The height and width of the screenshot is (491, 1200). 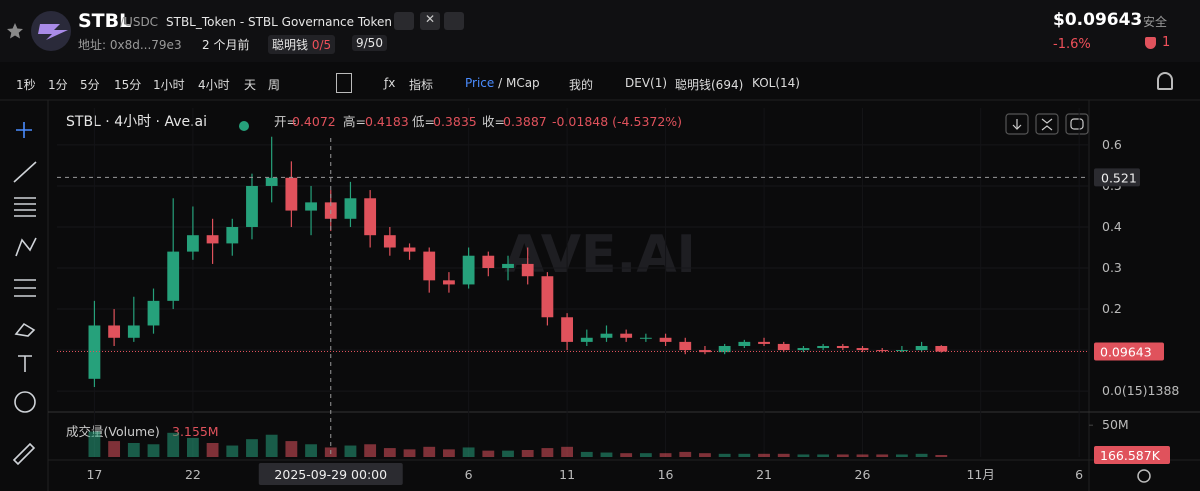 I want to click on volume-label: 成交量(Volume), so click(x=113, y=431).